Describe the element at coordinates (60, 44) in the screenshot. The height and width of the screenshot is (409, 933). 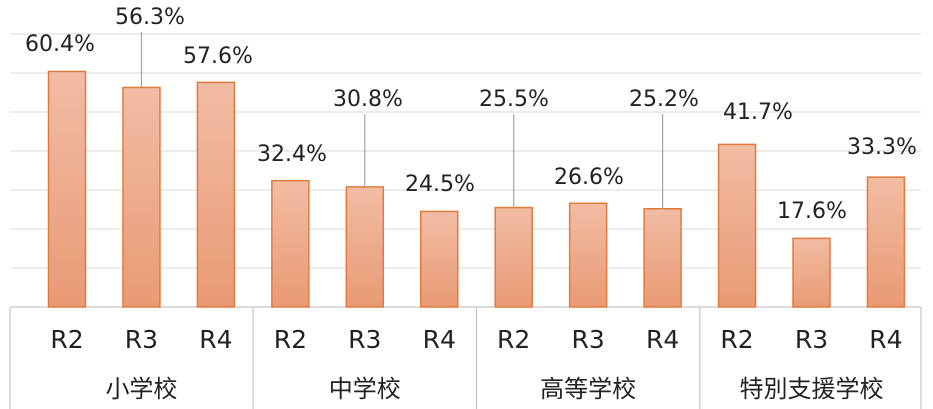
I see `data-label: 60.4%` at that location.